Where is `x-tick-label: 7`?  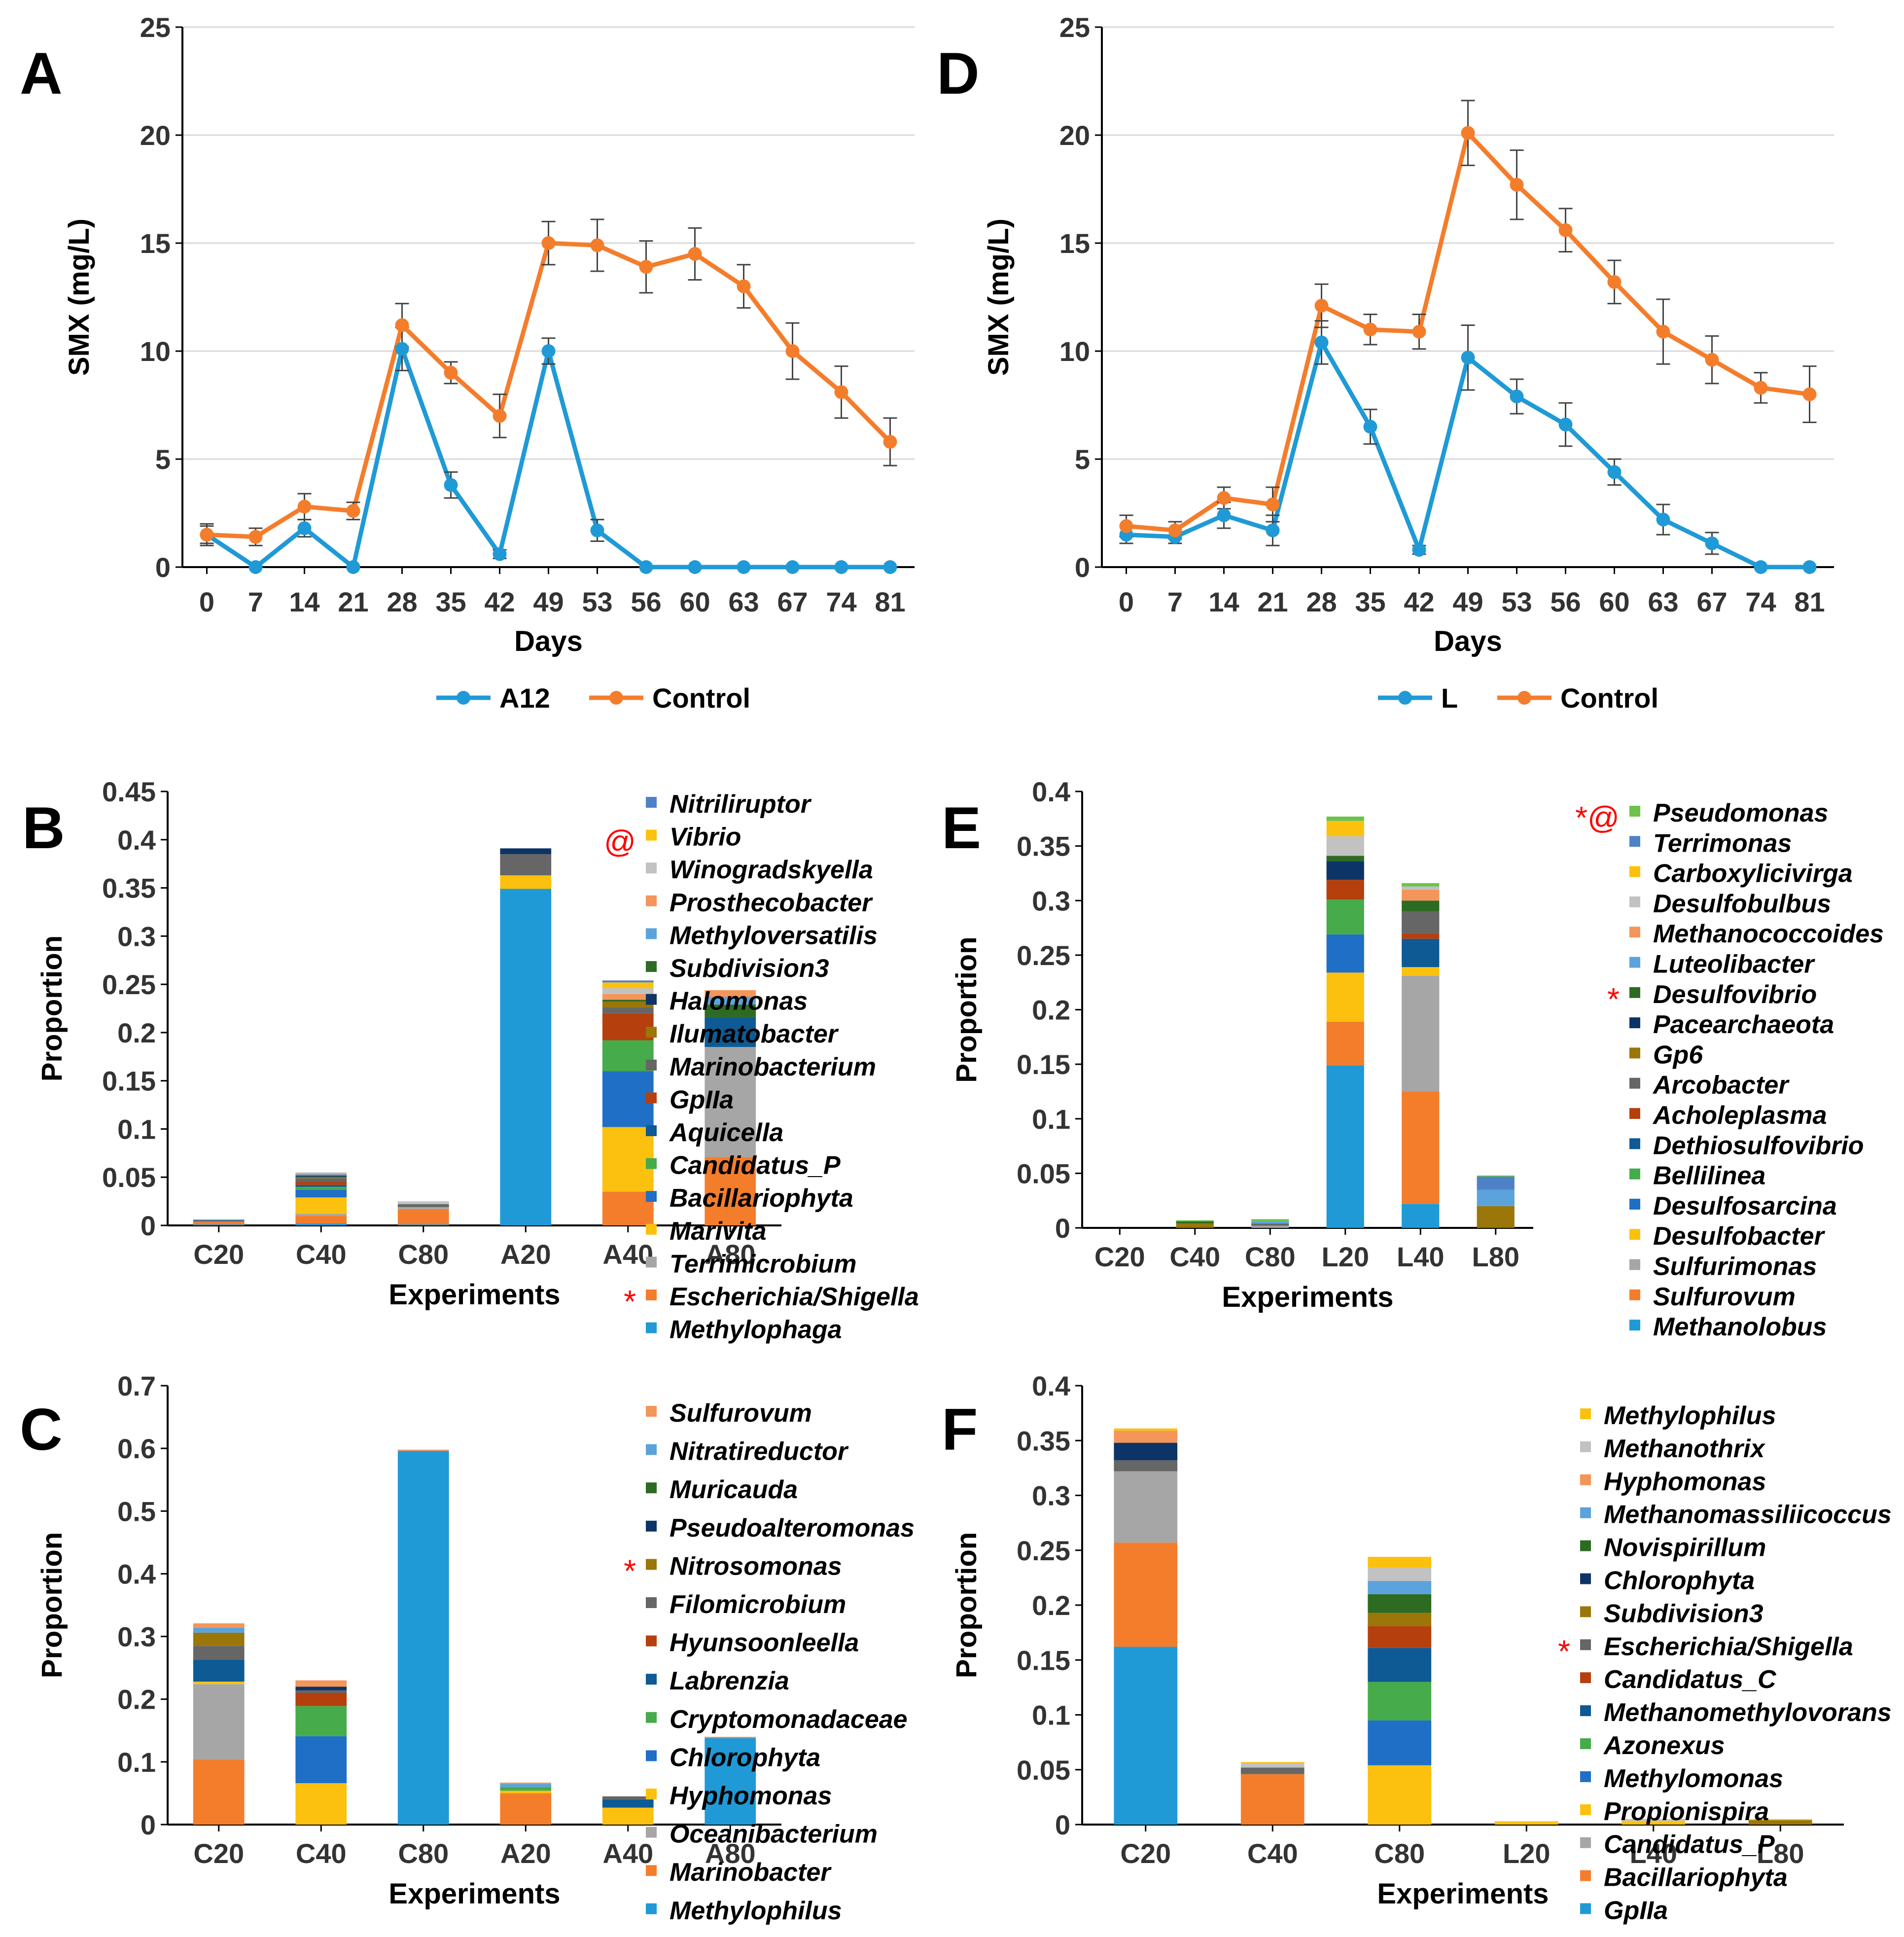 x-tick-label: 7 is located at coordinates (255, 601).